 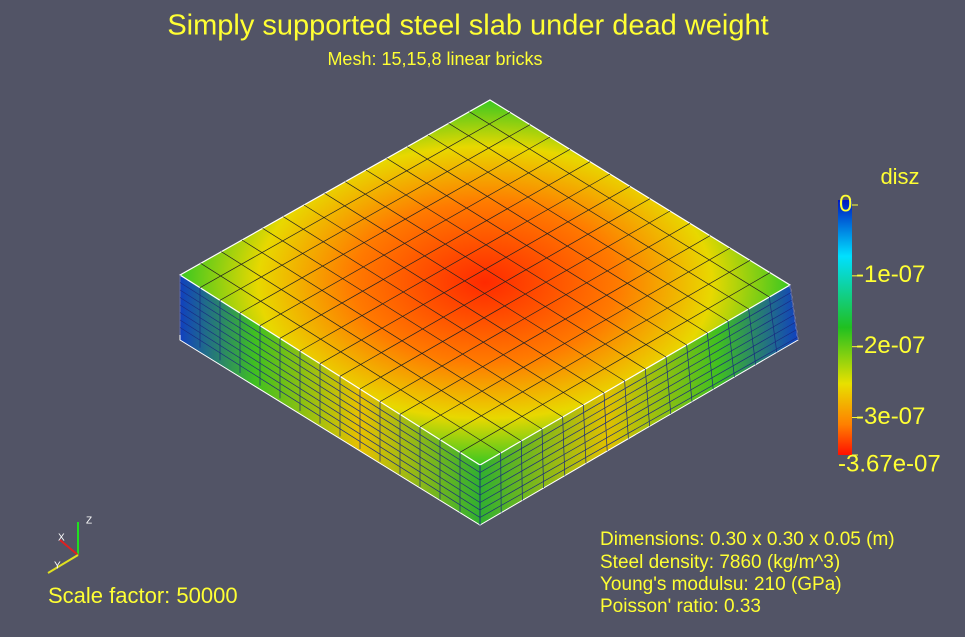 What do you see at coordinates (890, 274) in the screenshot?
I see `colorbar-label: -1e-07` at bounding box center [890, 274].